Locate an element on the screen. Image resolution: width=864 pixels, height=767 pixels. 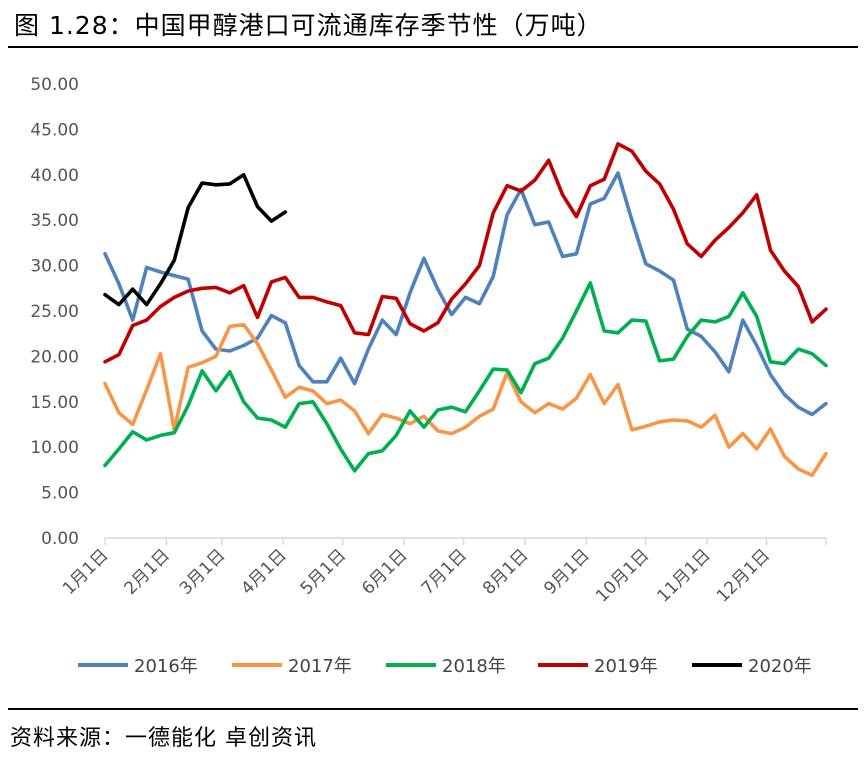
y-tick-label: 10.00 is located at coordinates (54, 448).